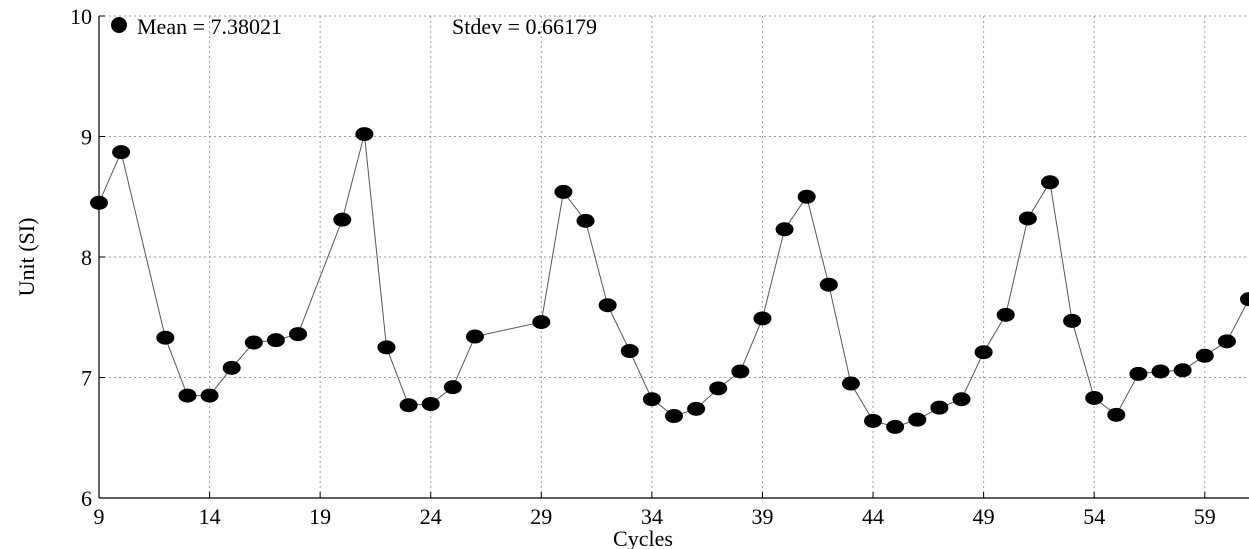 The height and width of the screenshot is (549, 1249). I want to click on x-axis-title: Cycles, so click(643, 537).